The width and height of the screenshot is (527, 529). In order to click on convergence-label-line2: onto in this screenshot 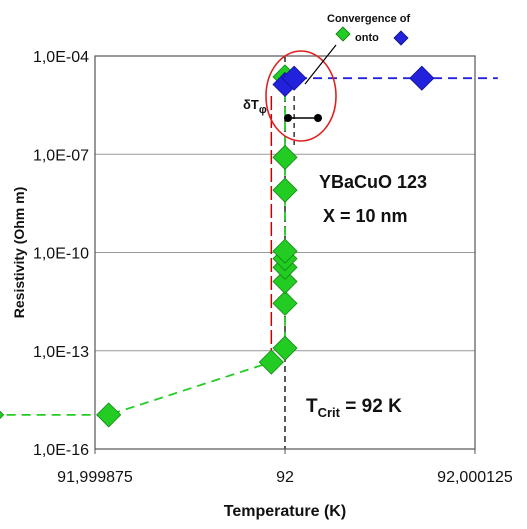, I will do `click(367, 38)`.